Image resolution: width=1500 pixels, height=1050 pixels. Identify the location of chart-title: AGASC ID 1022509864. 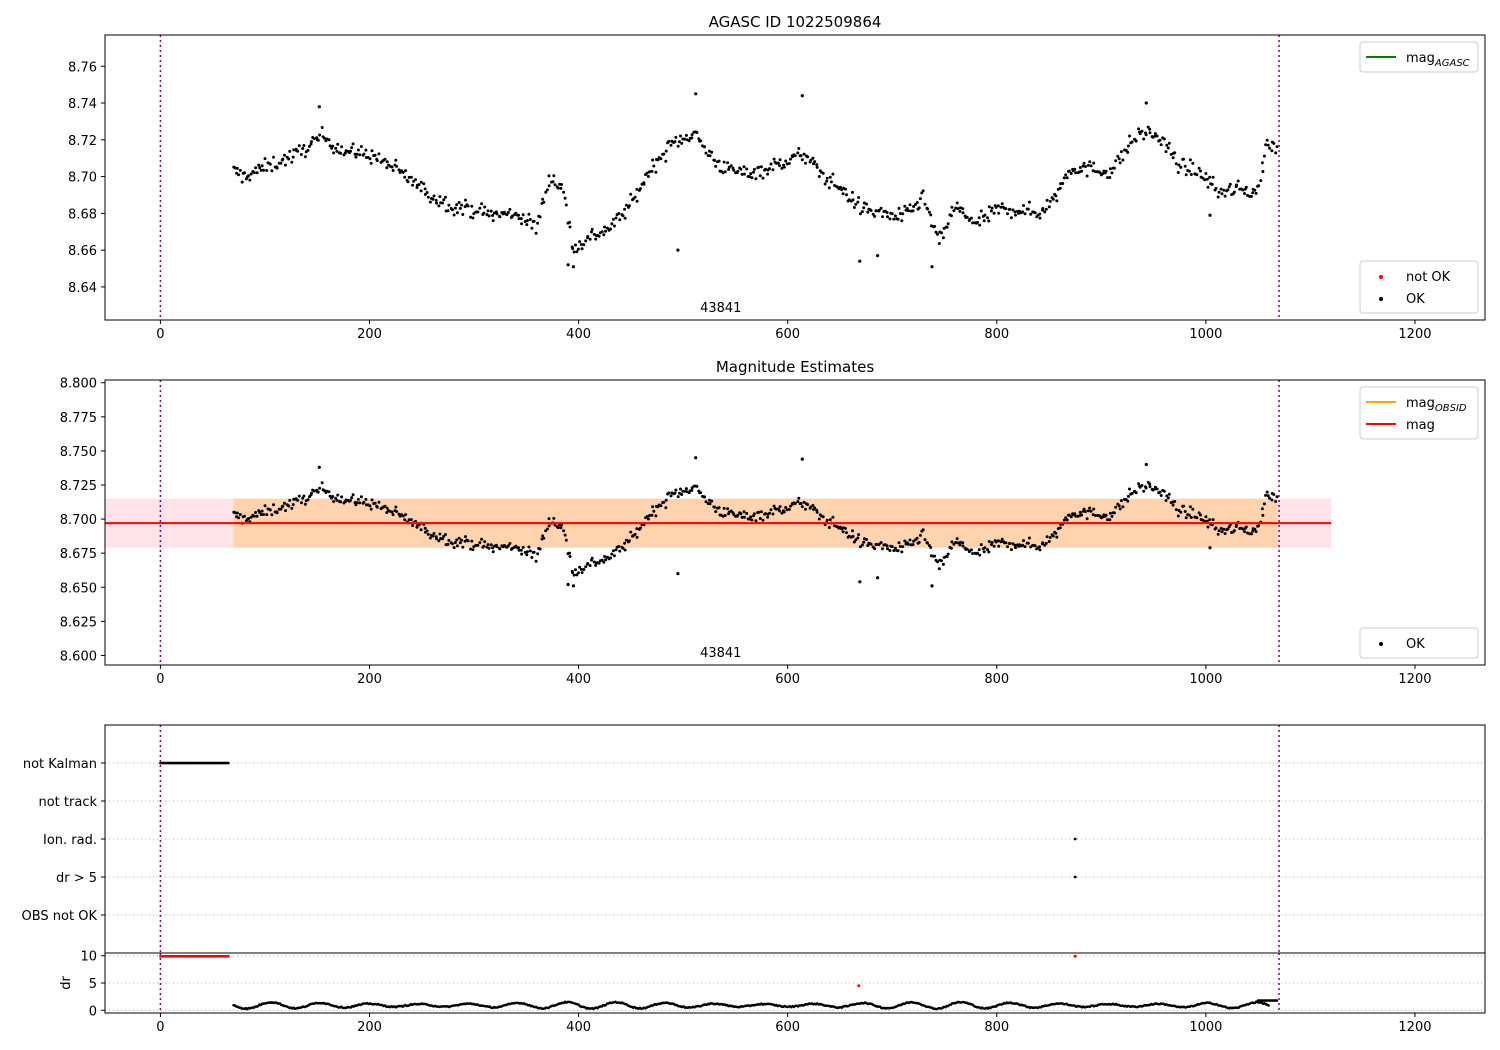
(795, 22).